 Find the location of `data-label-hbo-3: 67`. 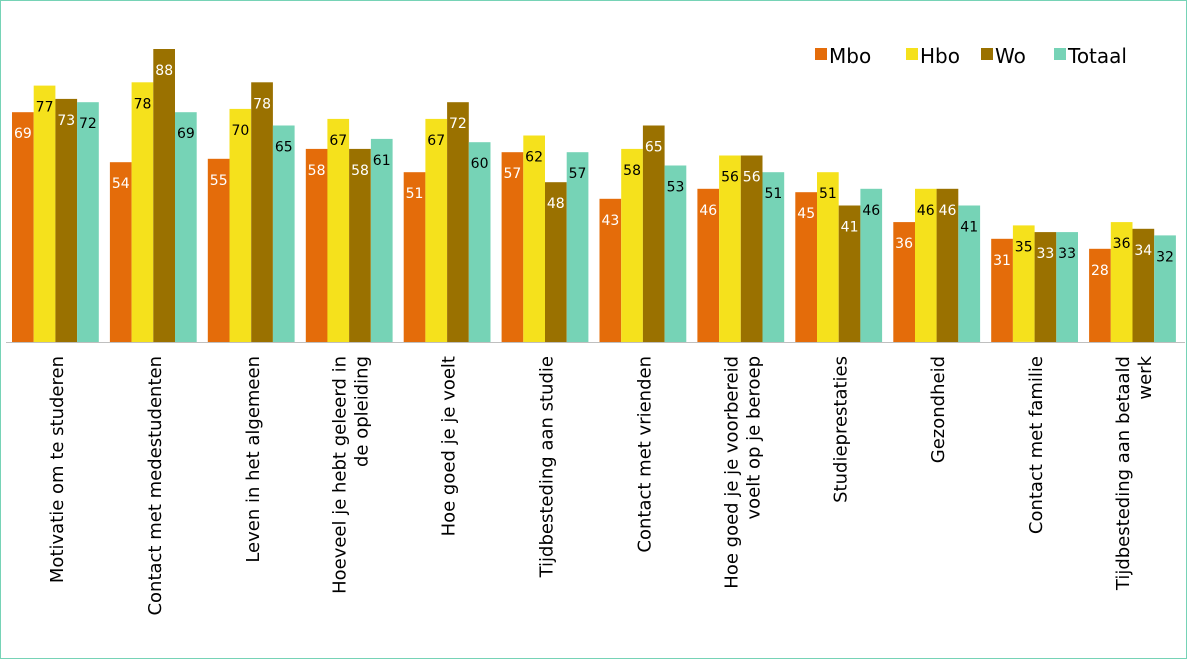

data-label-hbo-3: 67 is located at coordinates (338, 141).